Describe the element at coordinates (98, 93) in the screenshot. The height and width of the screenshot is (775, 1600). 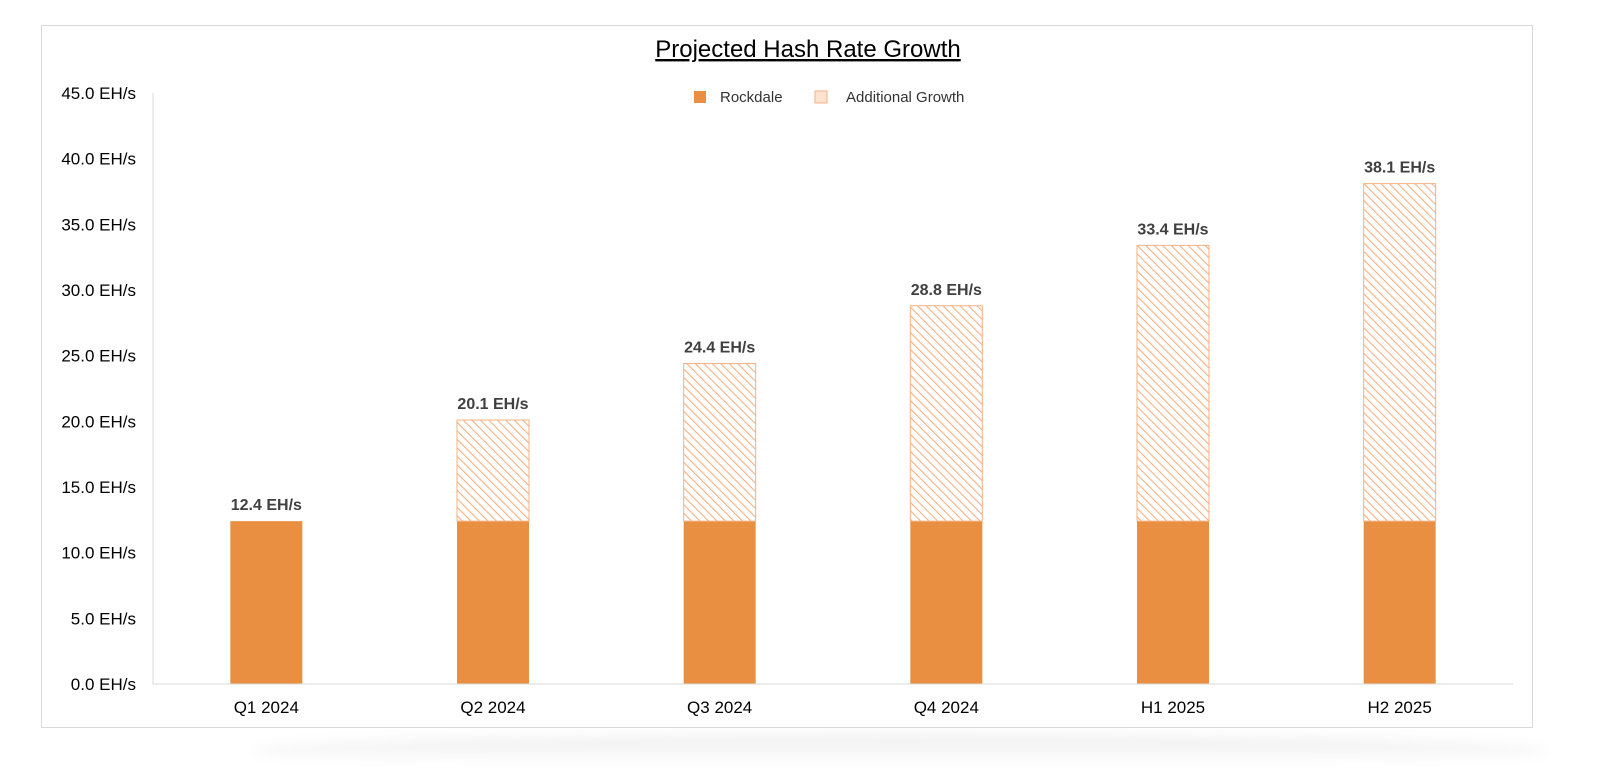
I see `y-tick-label: 45.0 EH/s` at that location.